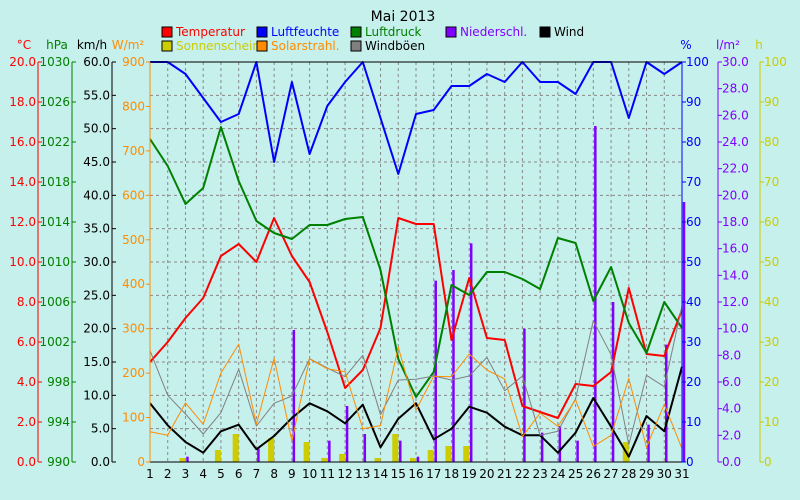  Describe the element at coordinates (26, 462) in the screenshot. I see `axis-label-C: 0.0` at that location.